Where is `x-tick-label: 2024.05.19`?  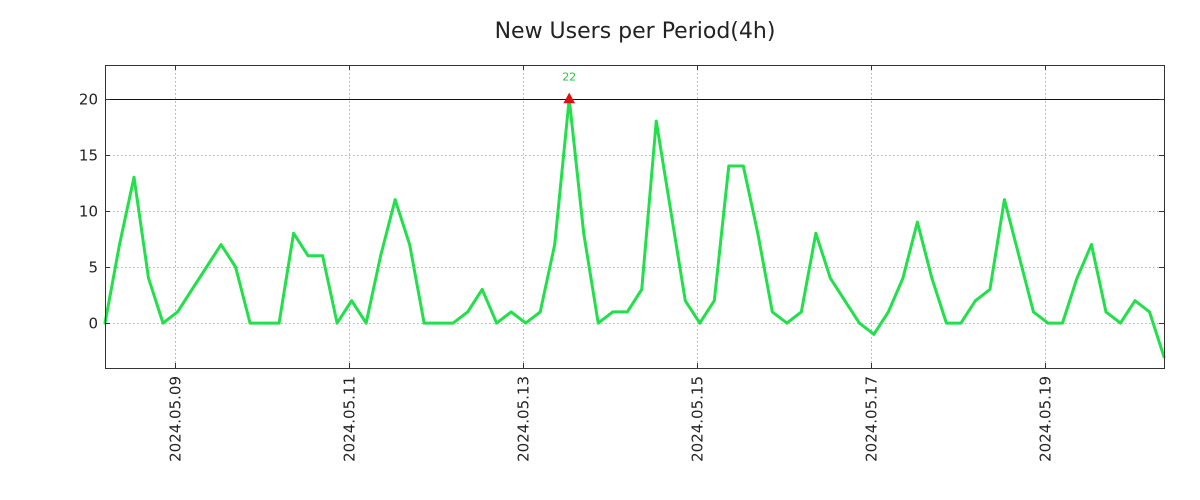
x-tick-label: 2024.05.19 is located at coordinates (1046, 419).